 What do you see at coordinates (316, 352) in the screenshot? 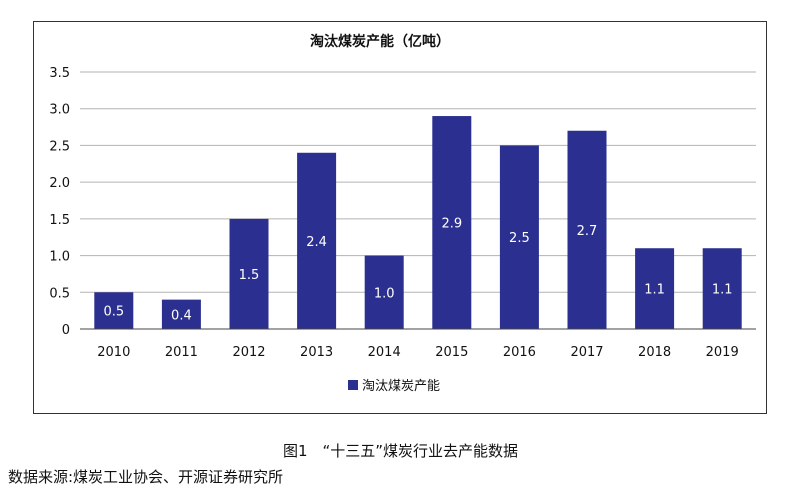
I see `x-tick-label: 2013` at bounding box center [316, 352].